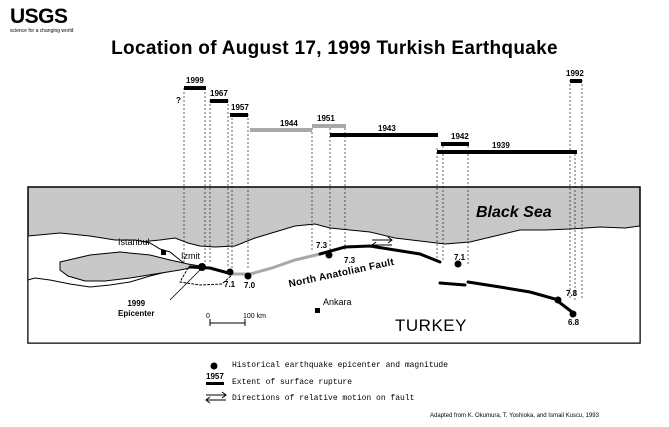 This screenshot has width=669, height=427. Describe the element at coordinates (387, 284) in the screenshot. I see `epicenter-markers` at that location.